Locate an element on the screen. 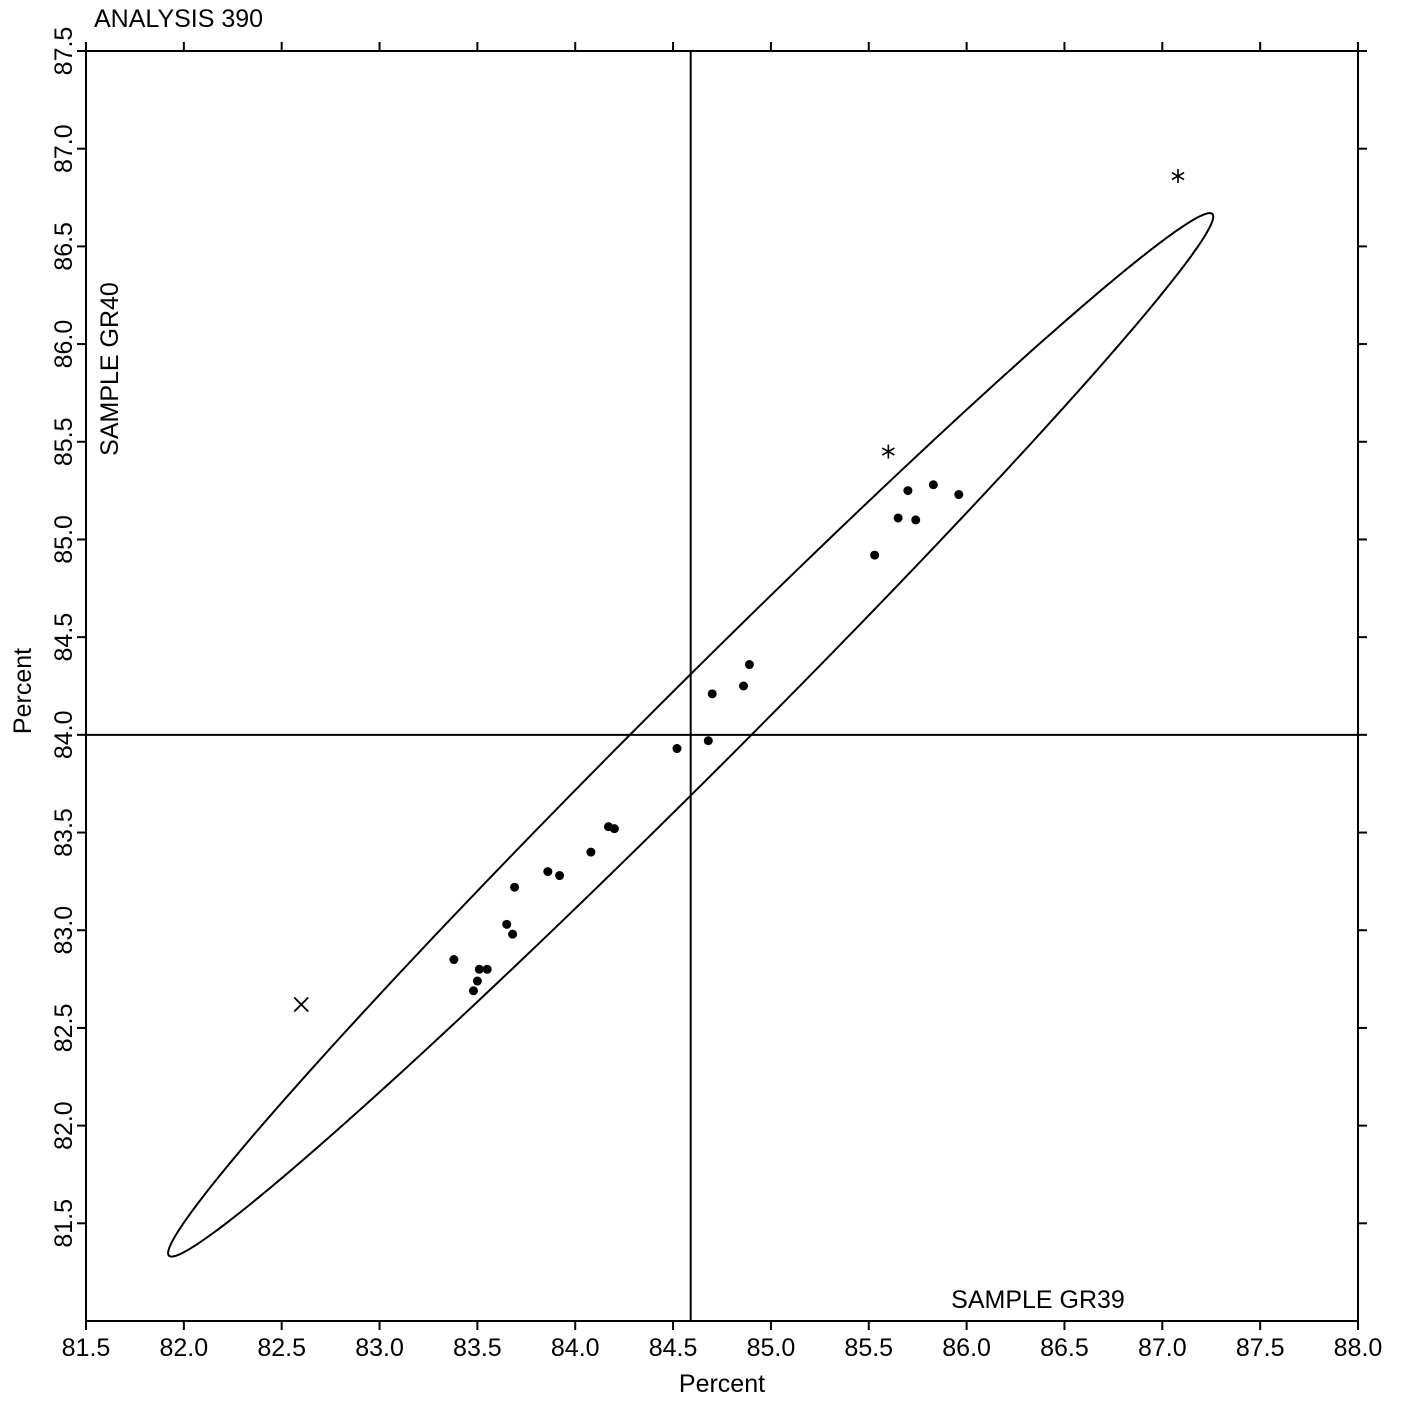 This screenshot has width=1401, height=1401. x-tick-label: 84.5 is located at coordinates (673, 1348).